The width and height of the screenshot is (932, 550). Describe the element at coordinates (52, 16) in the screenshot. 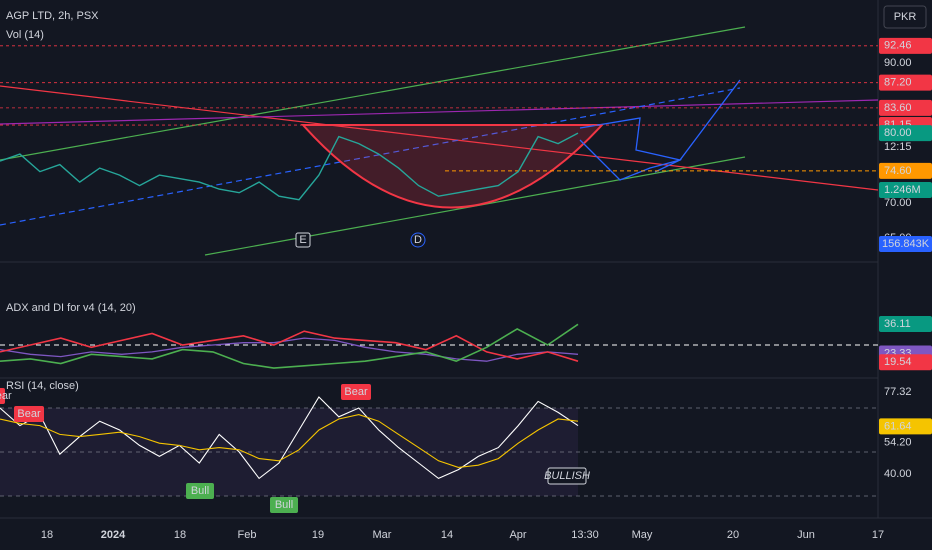

I see `chart-title: AGP LTD, 2h, PSX` at that location.